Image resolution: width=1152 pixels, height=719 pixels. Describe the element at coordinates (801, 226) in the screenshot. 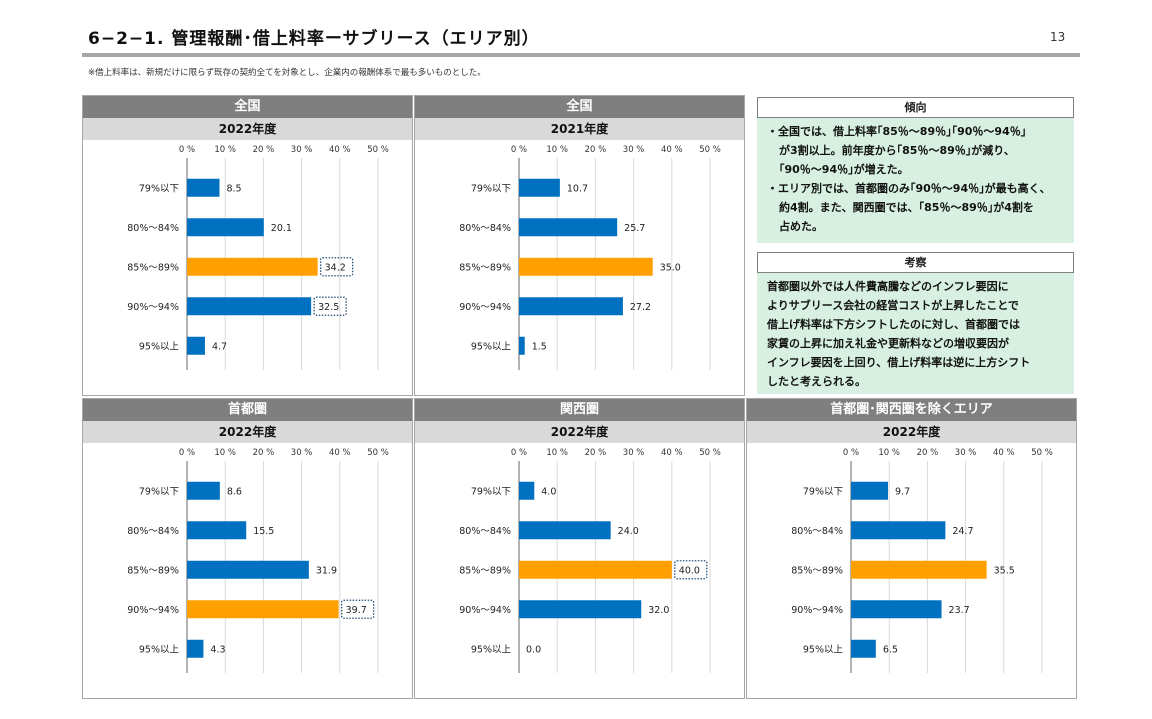

I see `trend-line: 占めた。` at that location.